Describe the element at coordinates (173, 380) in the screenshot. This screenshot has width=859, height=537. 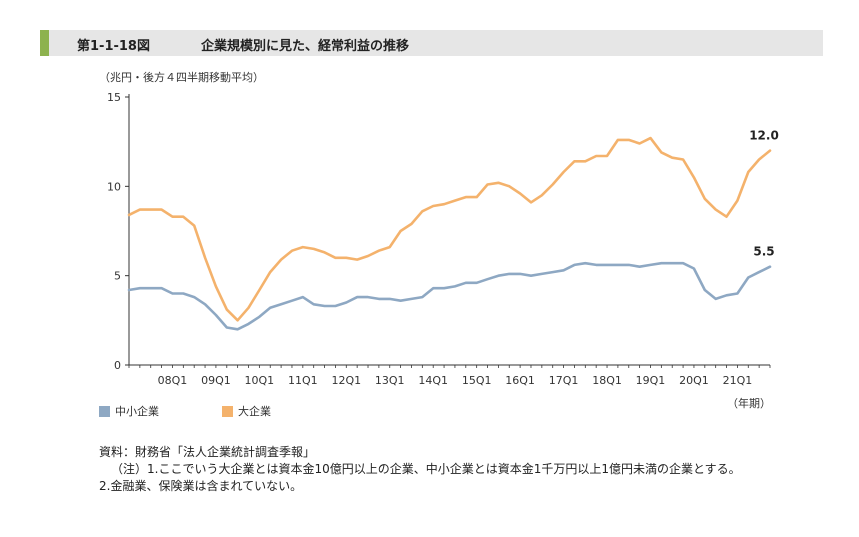
I see `x-tick-label: 08Q1` at that location.